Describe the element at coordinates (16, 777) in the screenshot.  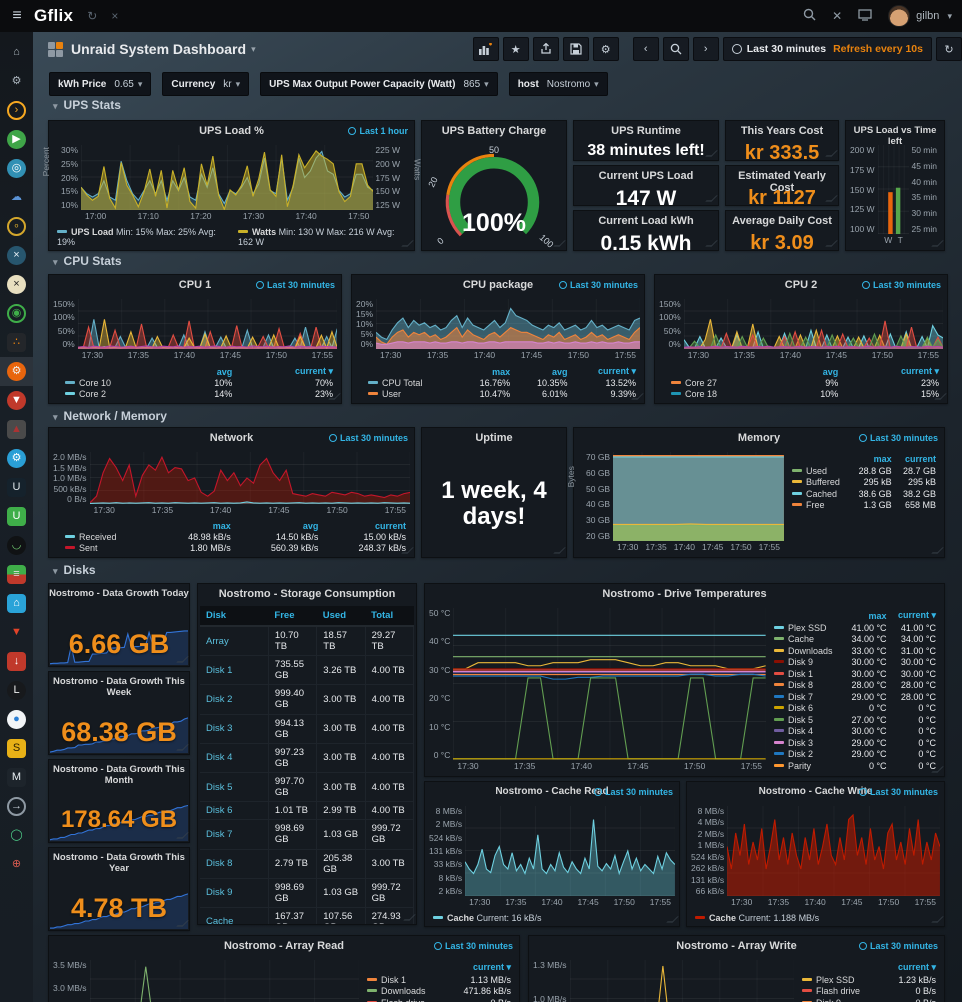
I see `jackett-icon: M` at that location.